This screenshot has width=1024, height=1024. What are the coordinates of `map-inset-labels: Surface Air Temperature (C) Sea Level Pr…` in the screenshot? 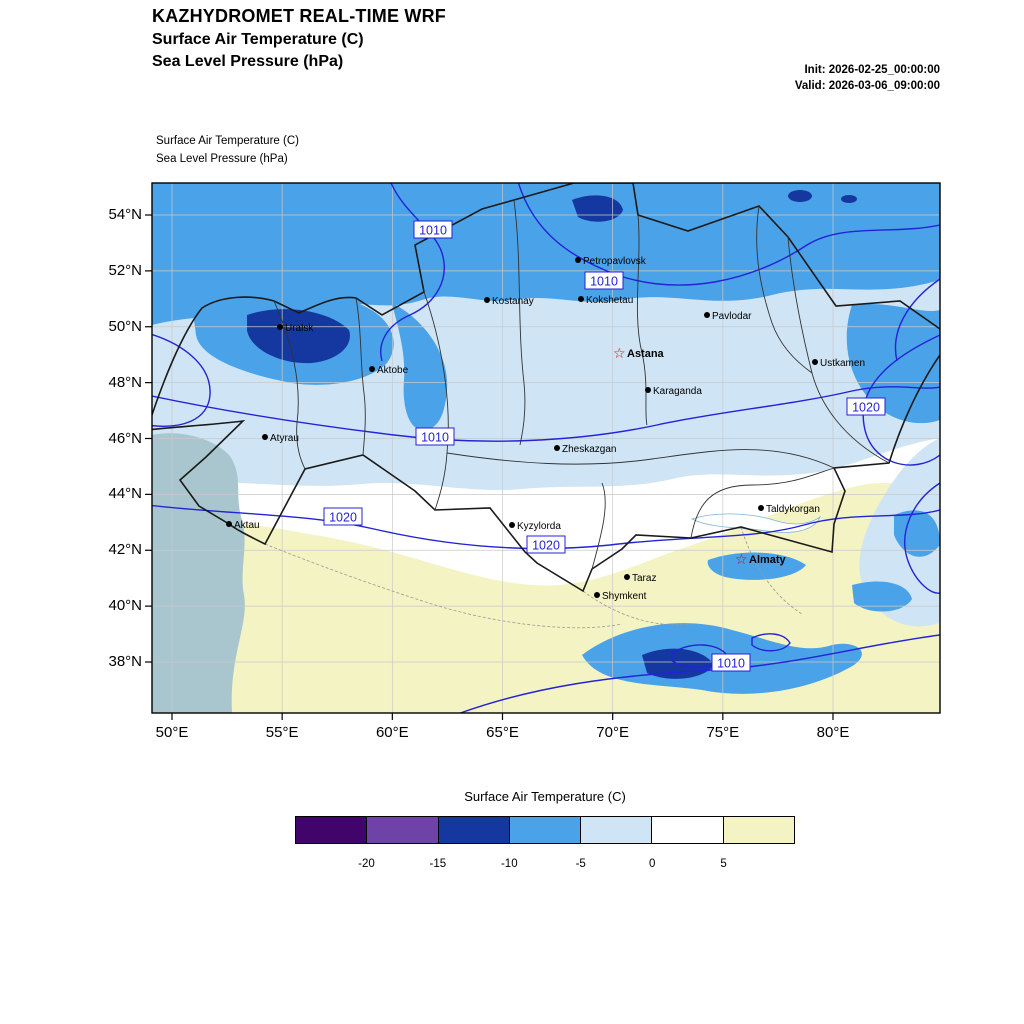 It's located at (227, 151).